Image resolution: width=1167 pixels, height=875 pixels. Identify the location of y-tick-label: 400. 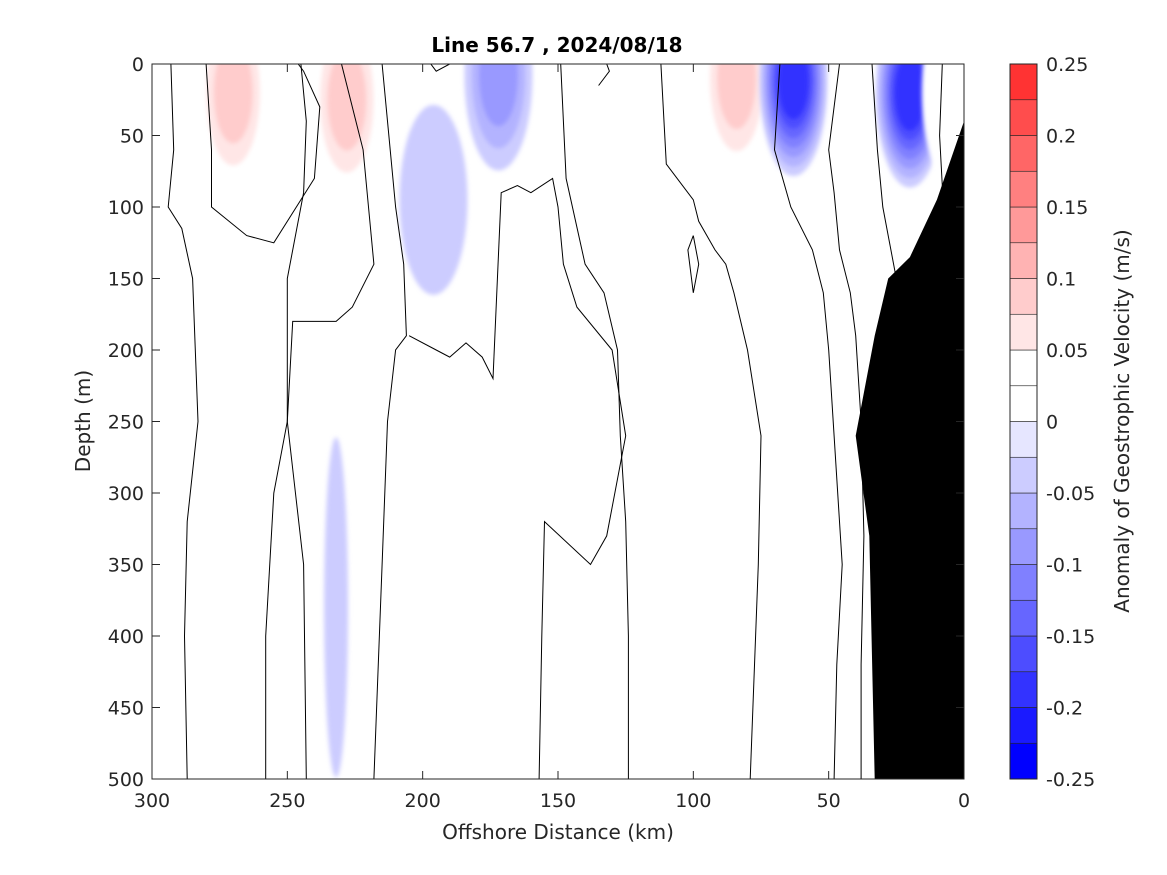
(126, 637).